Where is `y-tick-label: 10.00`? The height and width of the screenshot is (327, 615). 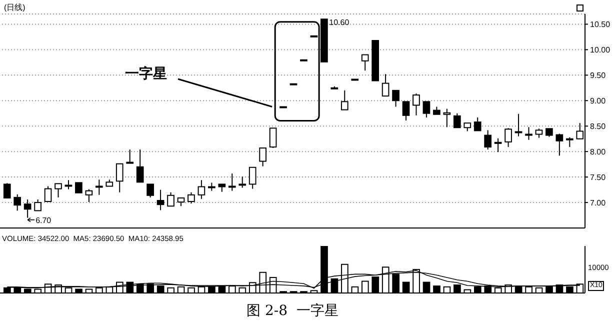 y-tick-label: 10.00 is located at coordinates (600, 50).